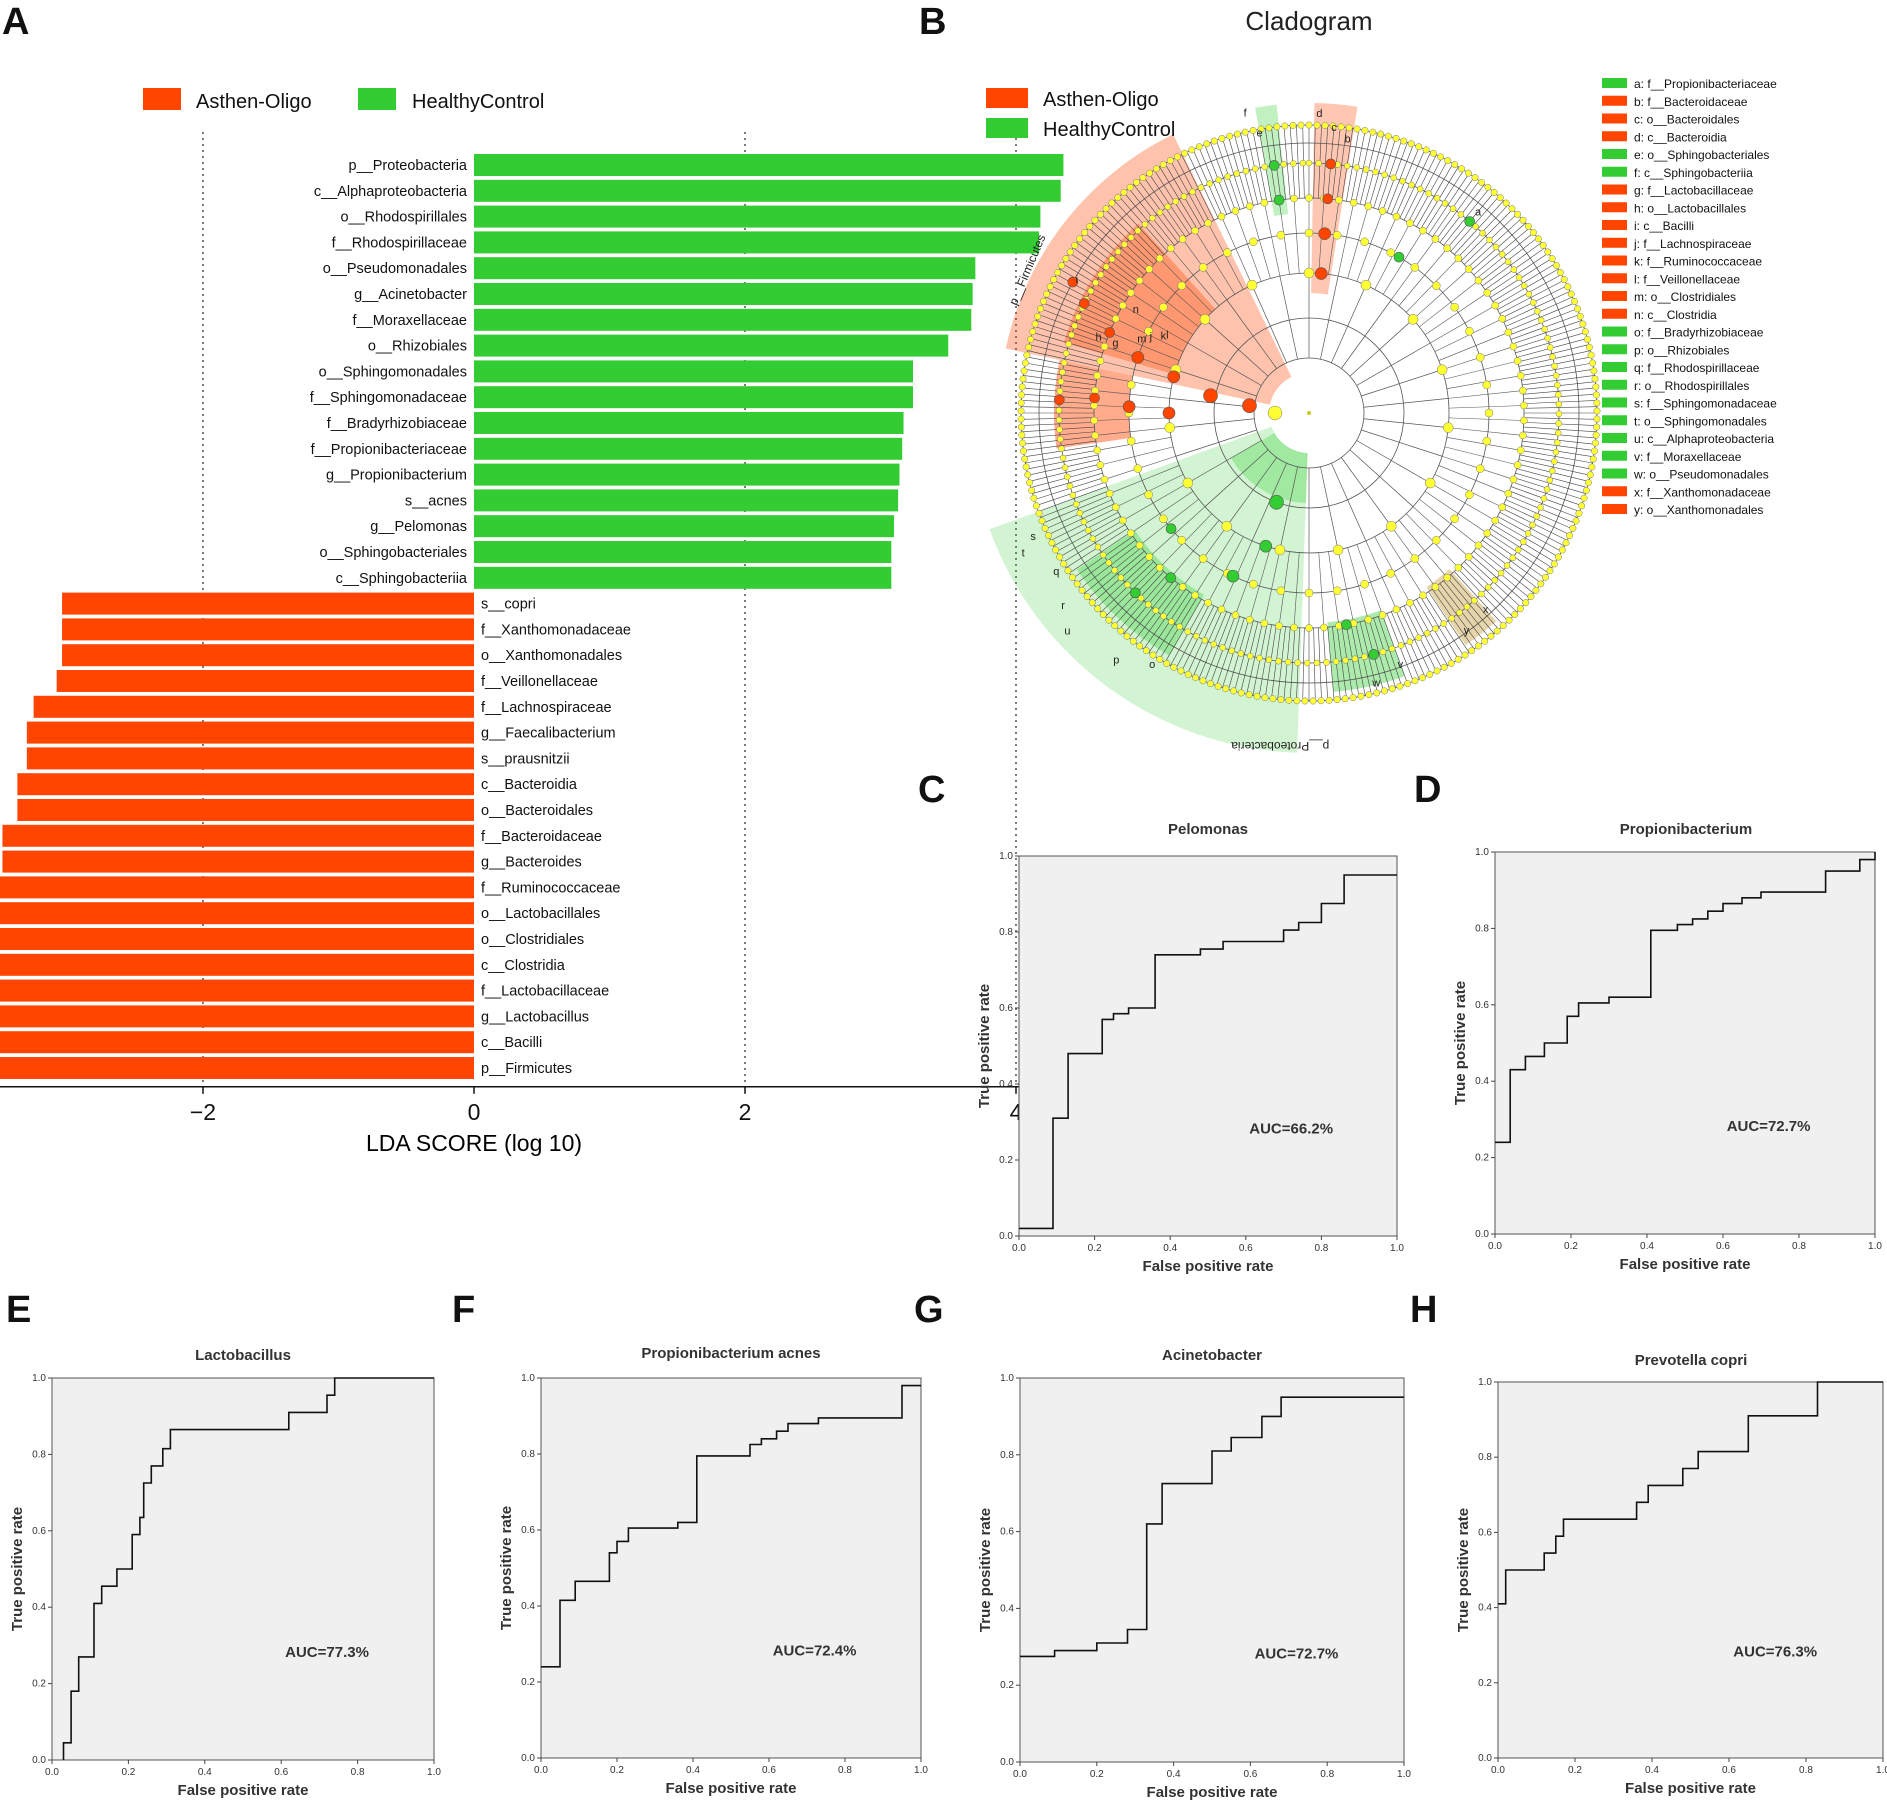 The width and height of the screenshot is (1887, 1805). I want to click on clade-letter: k, so click(1164, 337).